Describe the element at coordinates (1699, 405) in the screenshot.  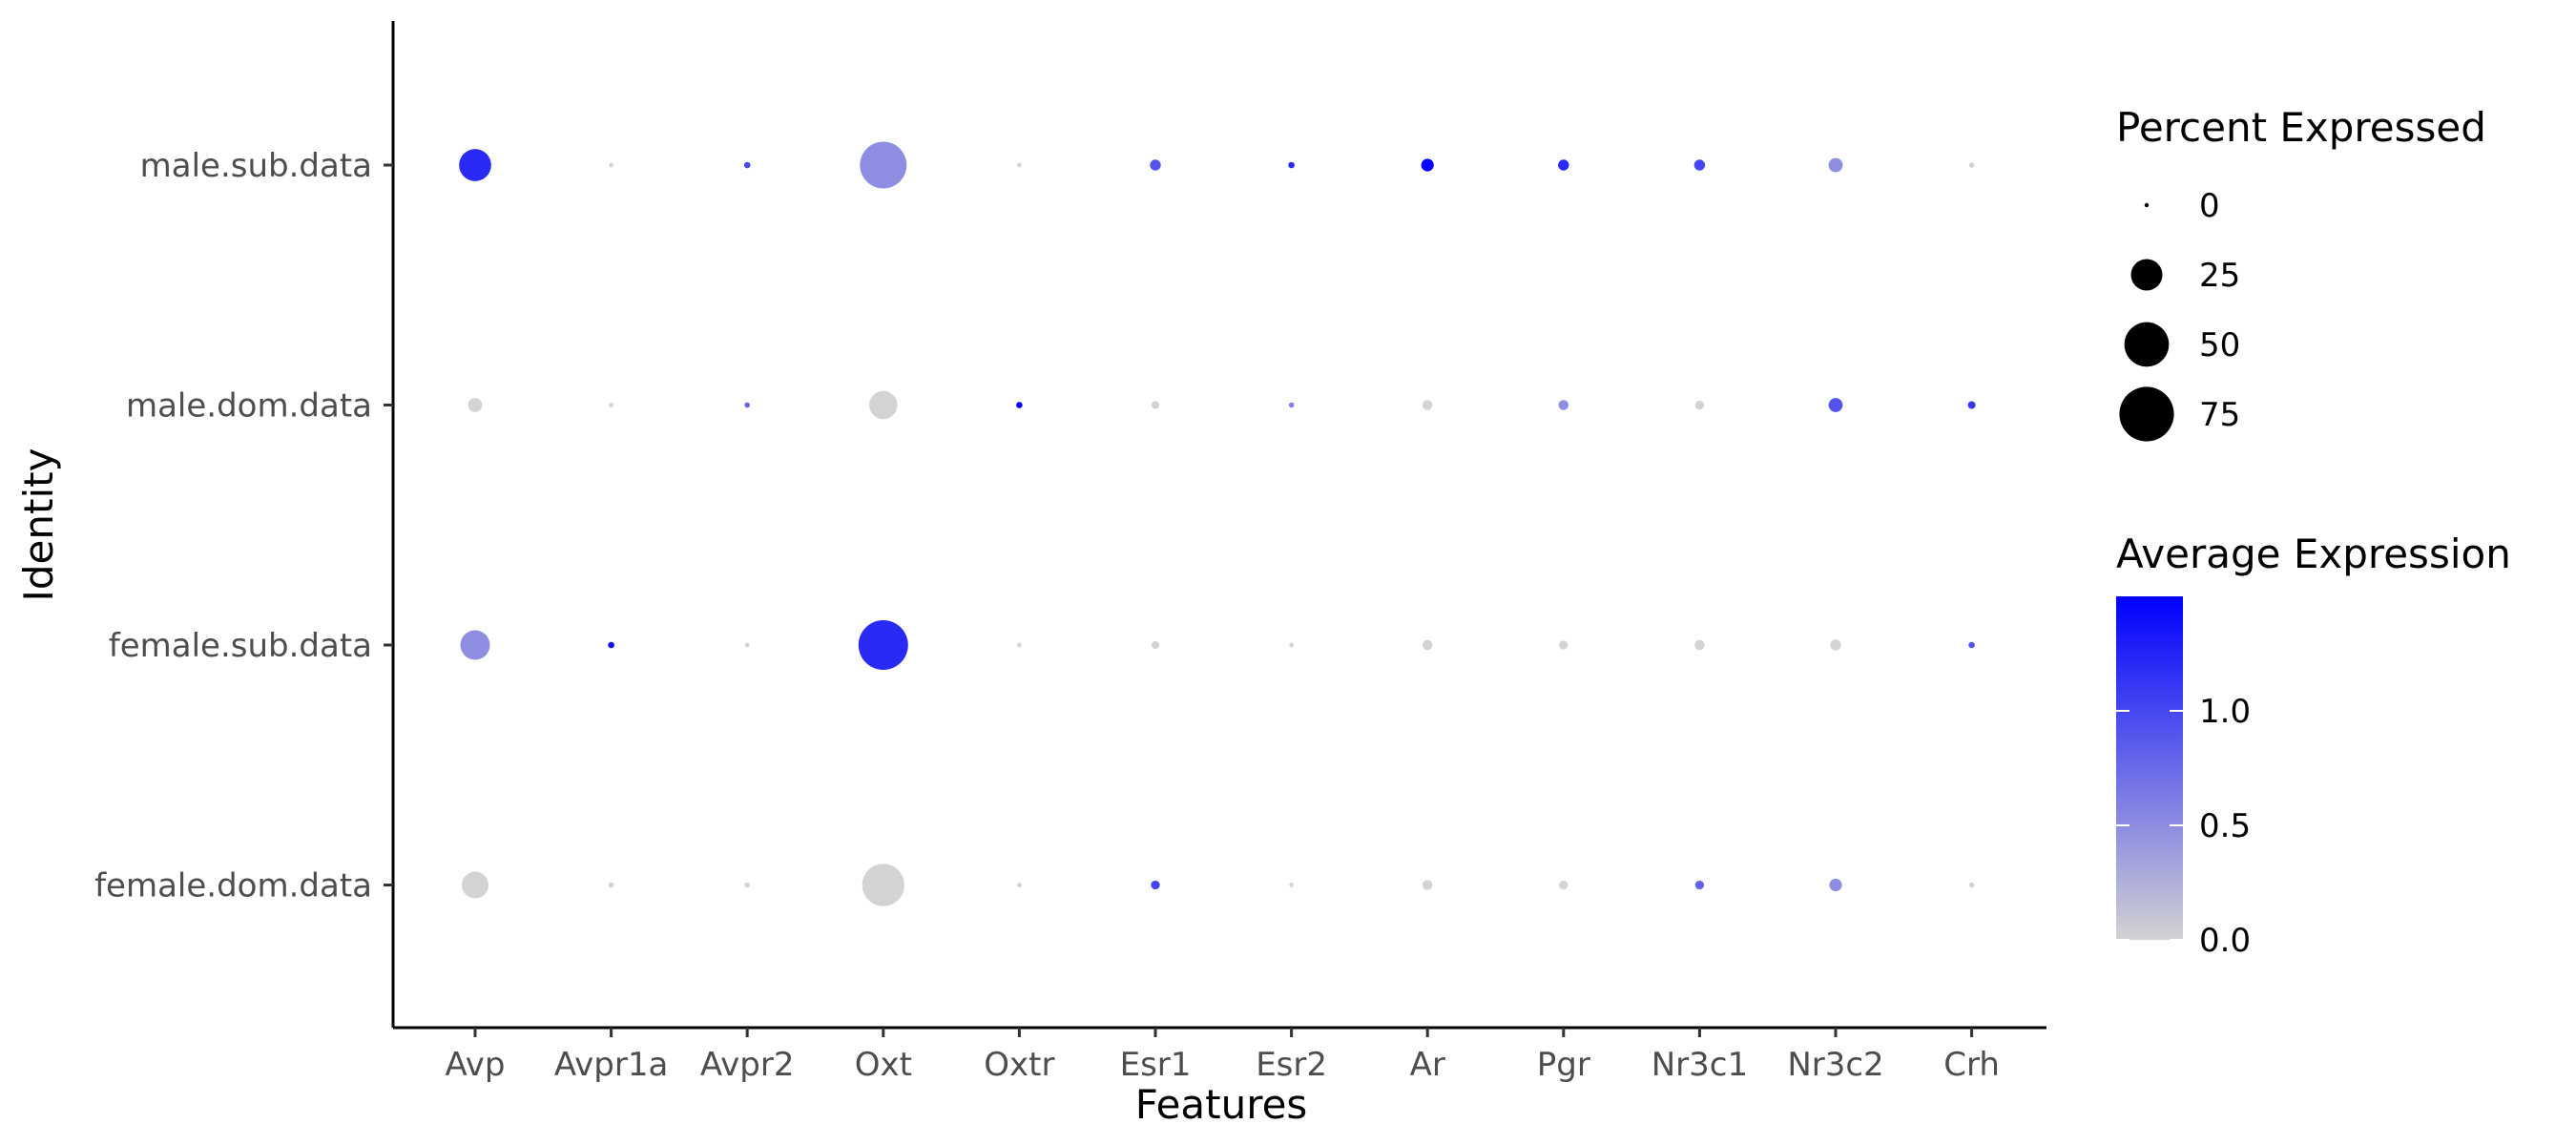
I see `dot-male-dom-data-nr3c1` at that location.